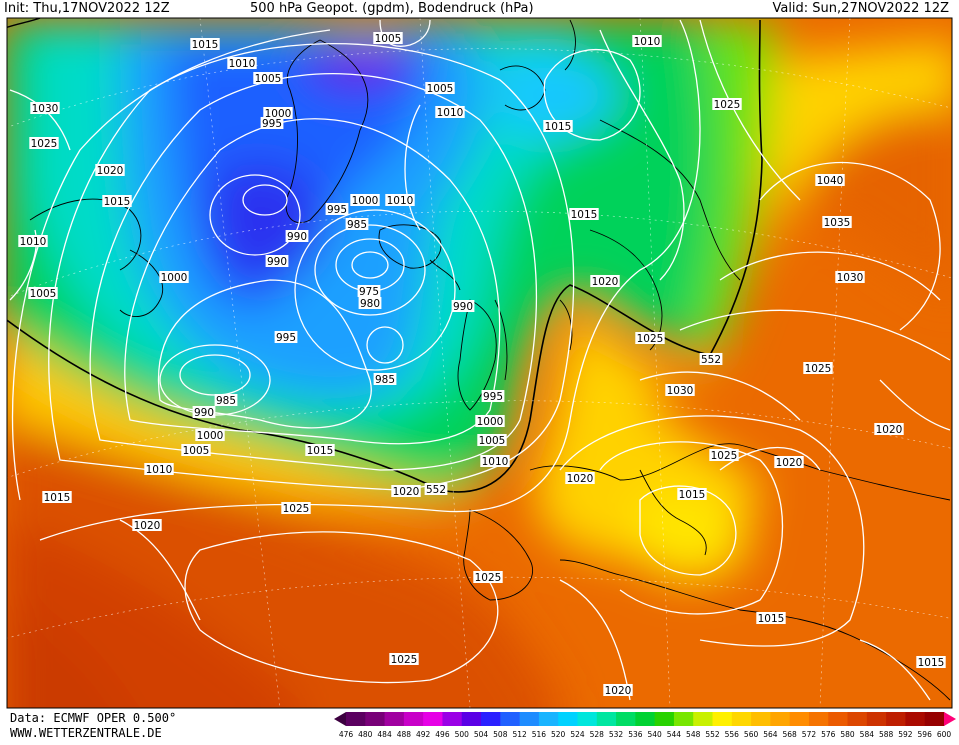 The width and height of the screenshot is (959, 745). I want to click on colorbar-tick-label: 576, so click(828, 734).